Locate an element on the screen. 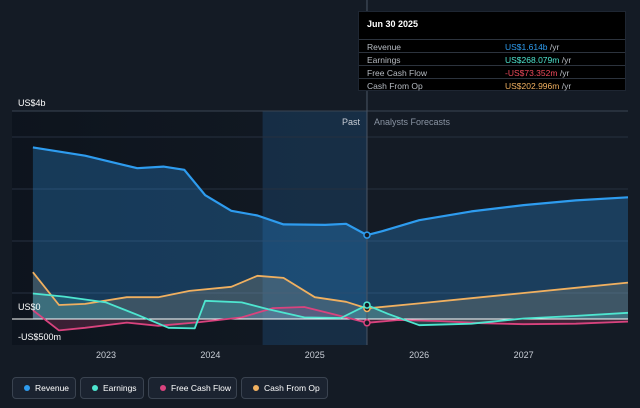  tooltip-value: US$1.614b /yr is located at coordinates (532, 47).